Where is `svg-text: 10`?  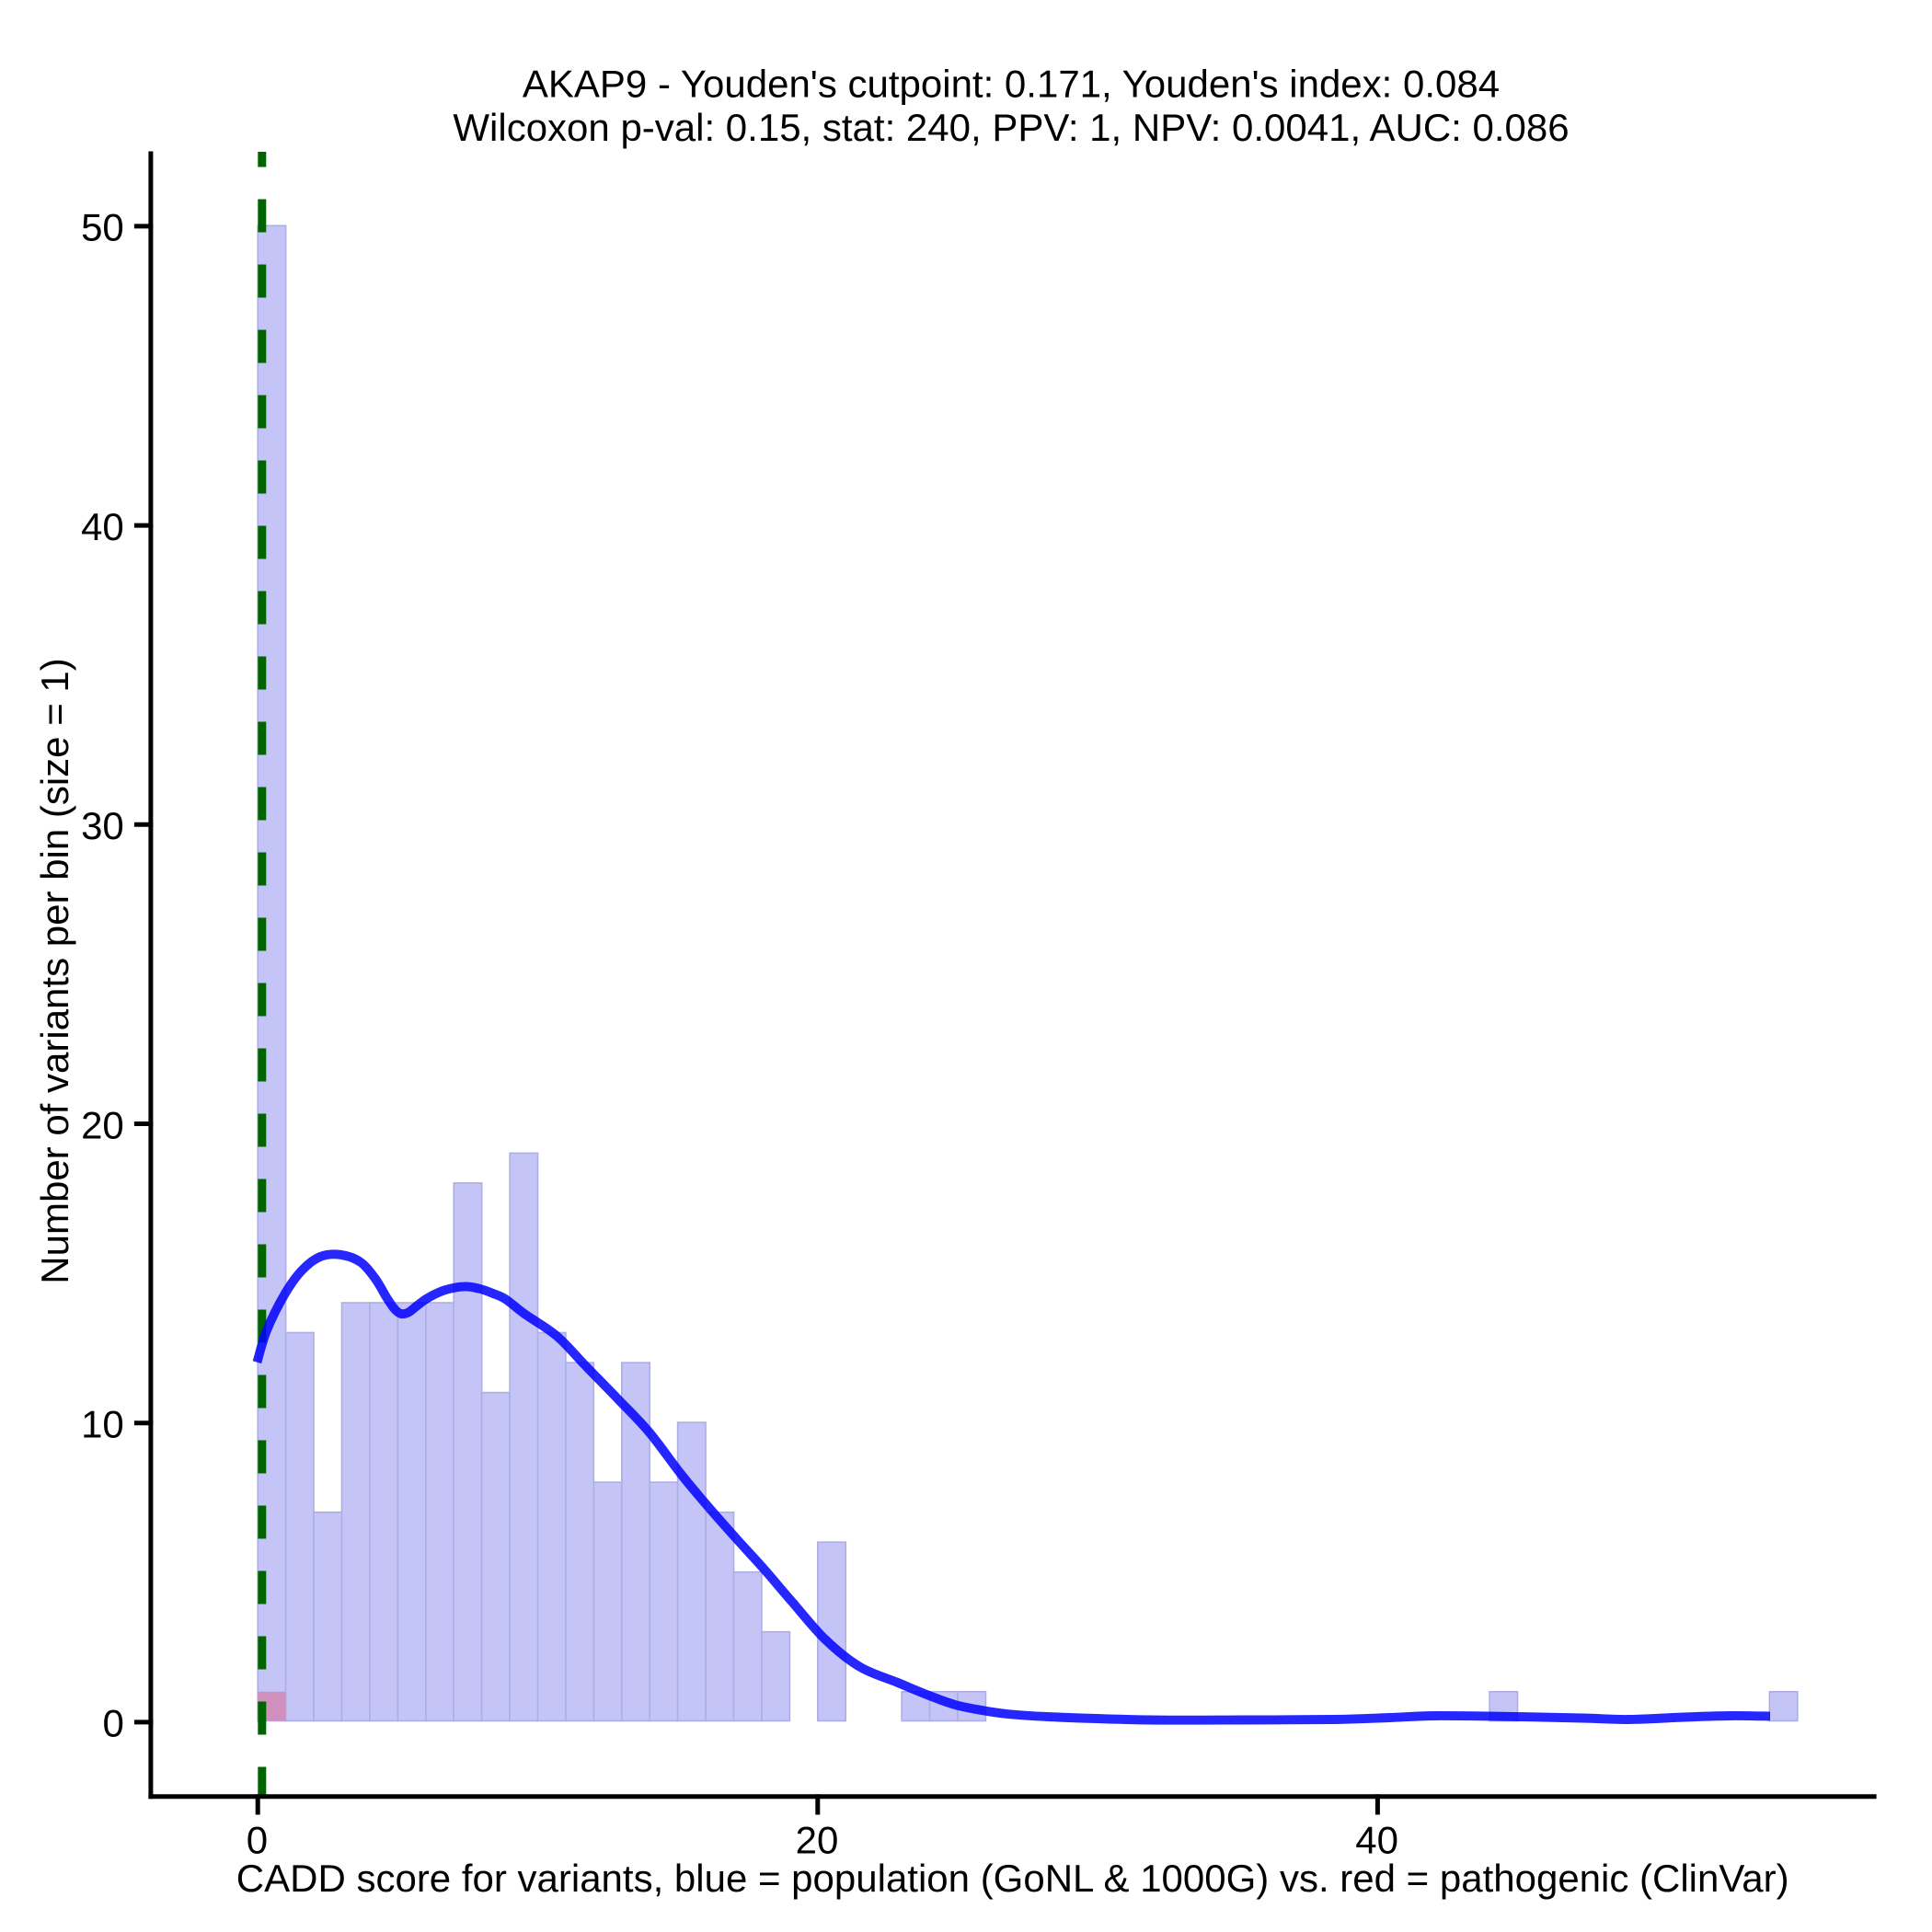
svg-text: 10 is located at coordinates (102, 1424).